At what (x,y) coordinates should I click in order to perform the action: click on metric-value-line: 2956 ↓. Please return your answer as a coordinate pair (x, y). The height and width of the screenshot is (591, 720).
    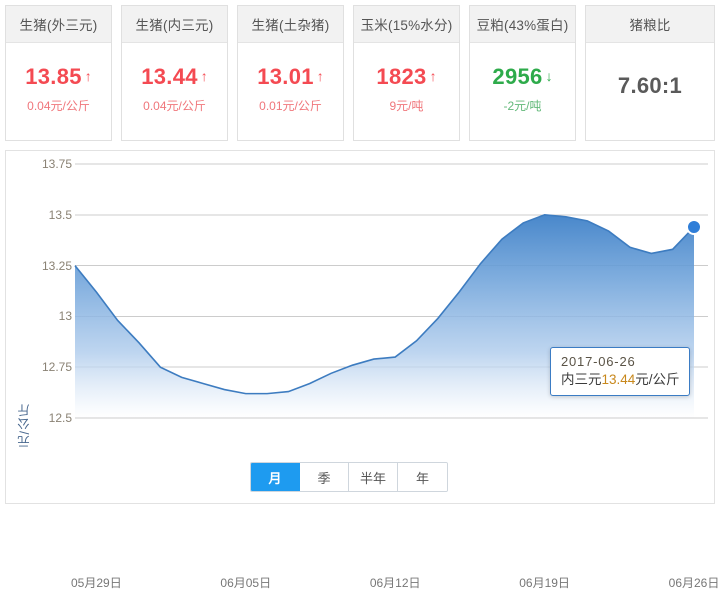
    Looking at the image, I should click on (522, 77).